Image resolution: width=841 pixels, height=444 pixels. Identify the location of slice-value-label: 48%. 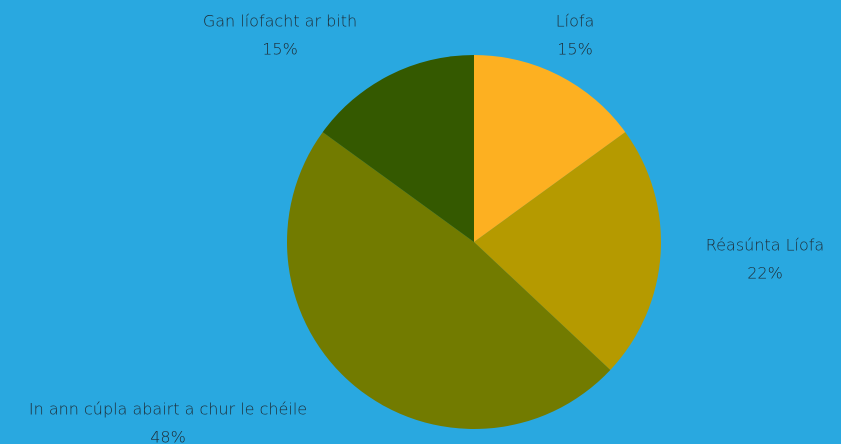
(168, 436).